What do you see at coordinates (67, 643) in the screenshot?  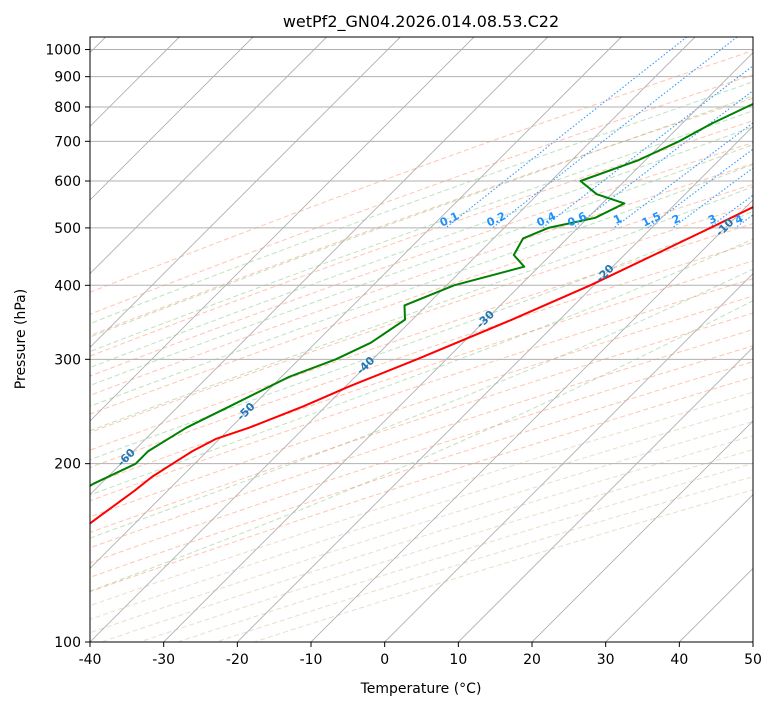 I see `y-tick-label: 100` at bounding box center [67, 643].